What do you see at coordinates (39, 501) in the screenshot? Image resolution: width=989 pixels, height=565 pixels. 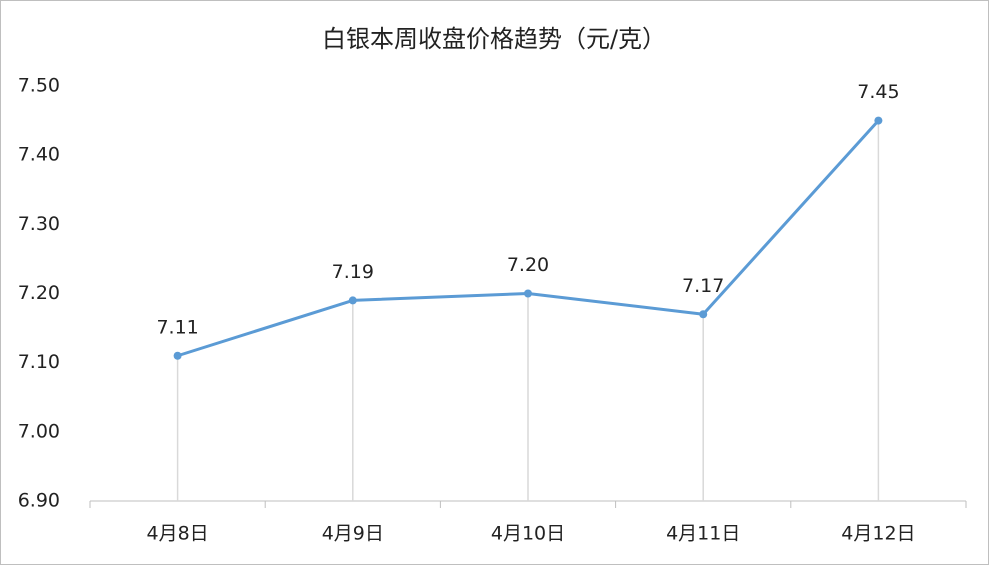 I see `y-tick-label: 6.90` at bounding box center [39, 501].